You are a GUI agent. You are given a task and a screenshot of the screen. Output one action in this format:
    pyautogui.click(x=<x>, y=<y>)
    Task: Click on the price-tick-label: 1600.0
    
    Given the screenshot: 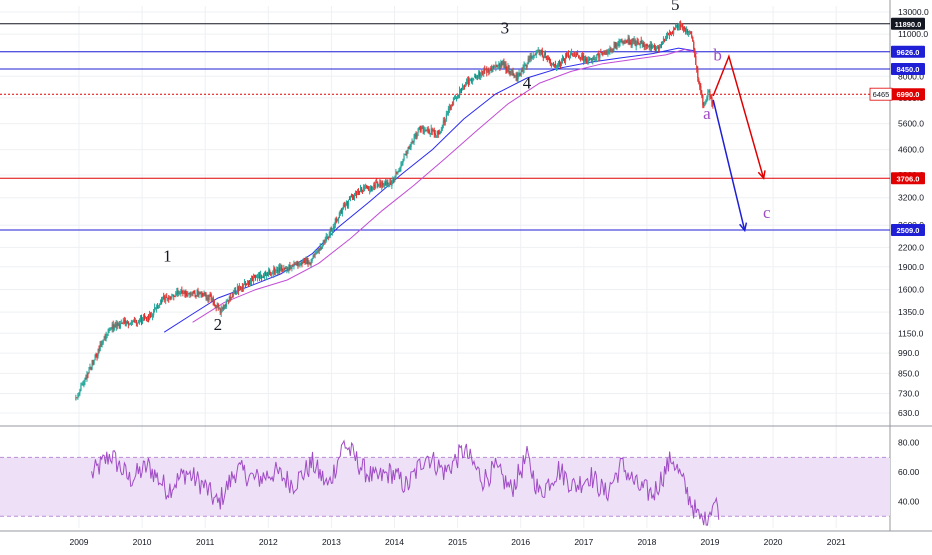 What is the action you would take?
    pyautogui.click(x=911, y=290)
    